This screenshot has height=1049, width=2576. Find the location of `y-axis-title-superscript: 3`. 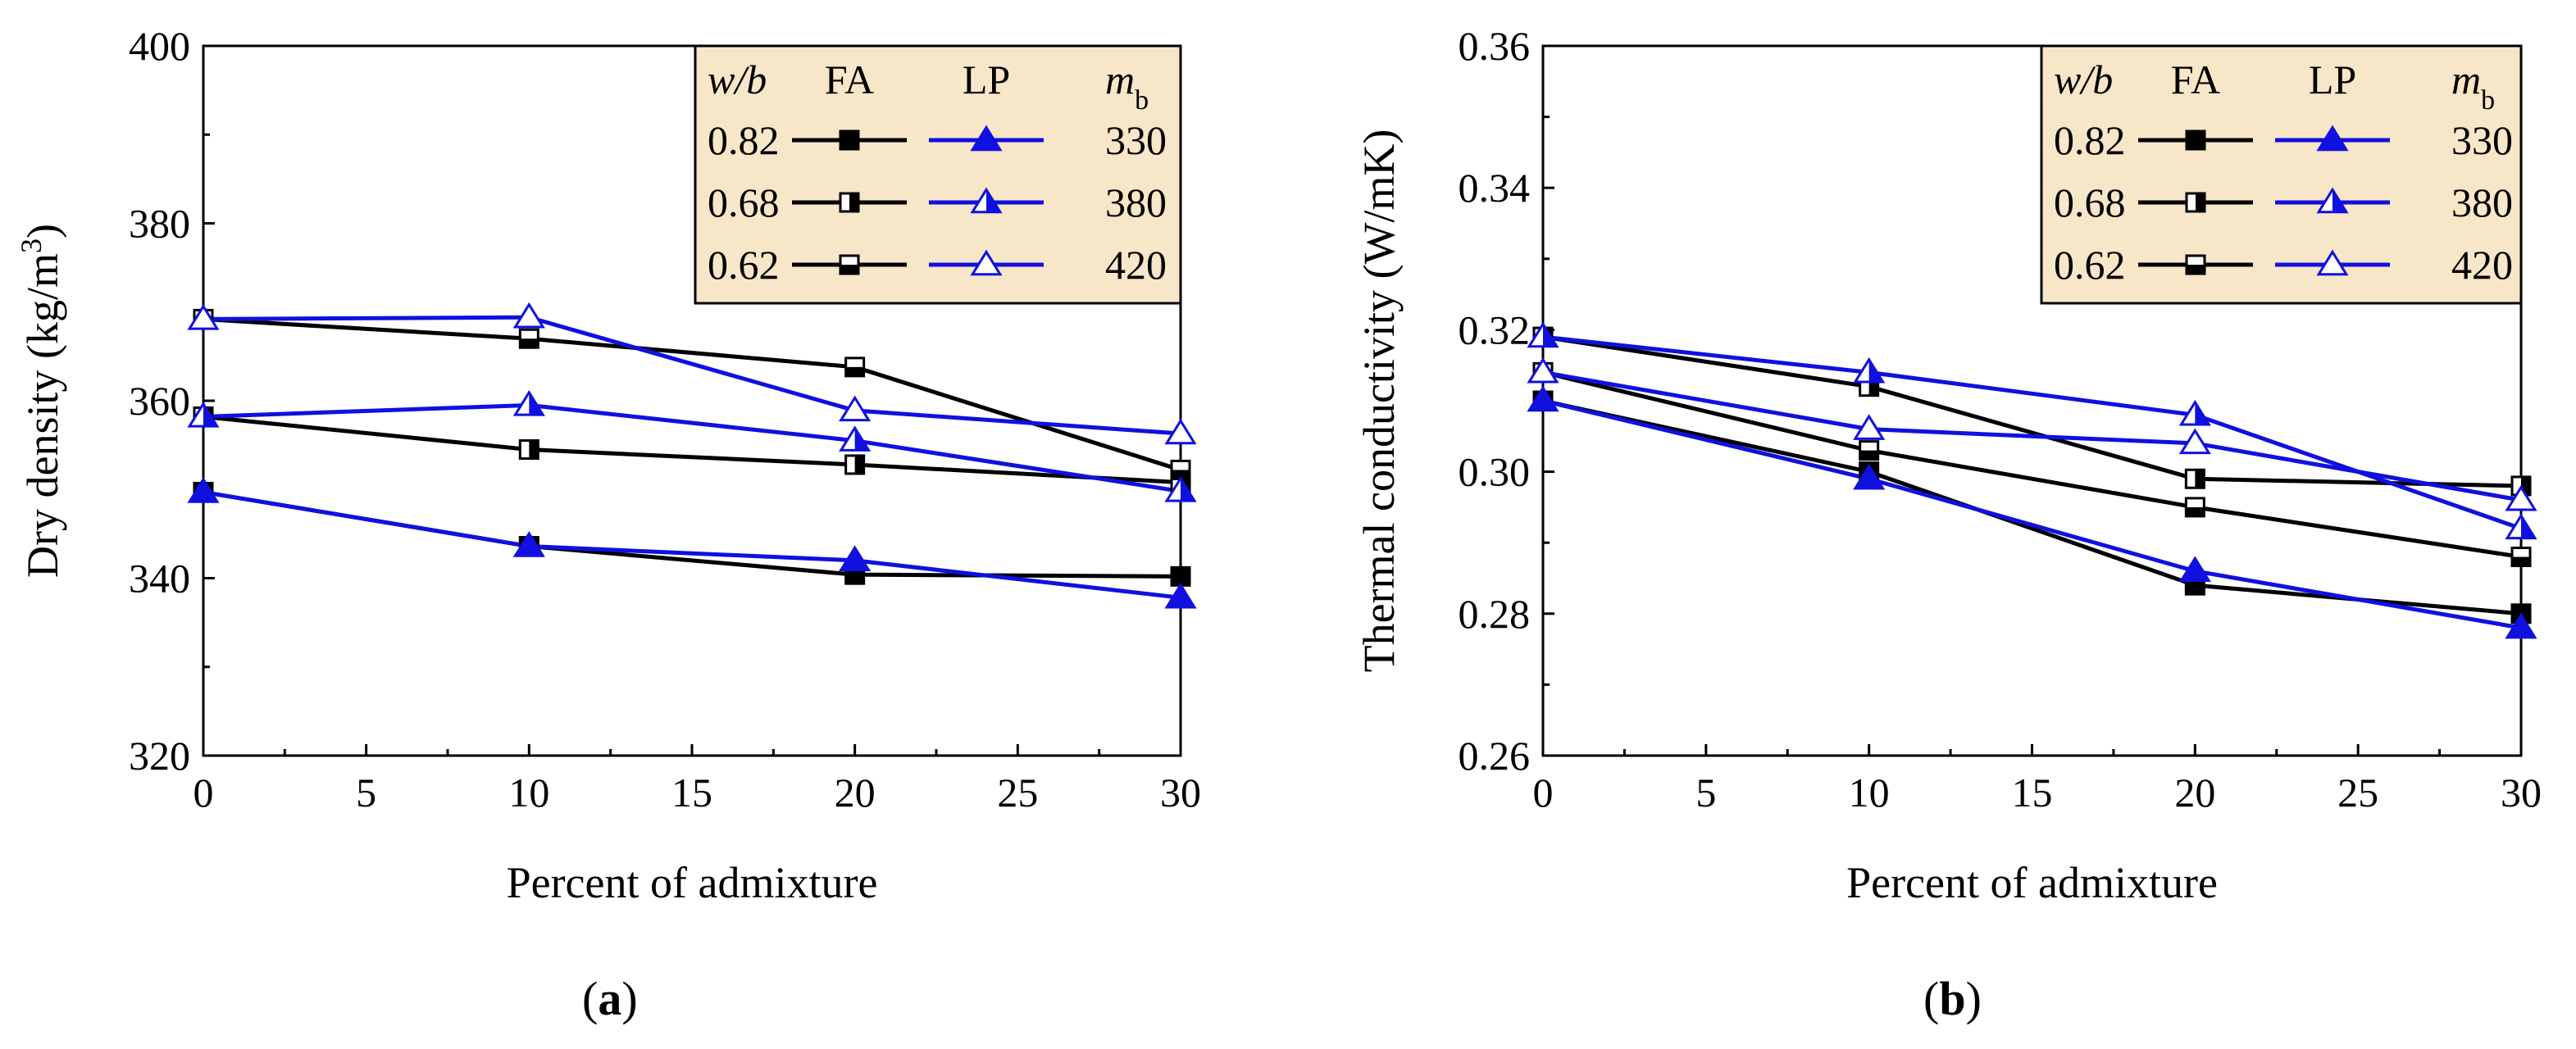

y-axis-title-superscript: 3 is located at coordinates (31, 246).